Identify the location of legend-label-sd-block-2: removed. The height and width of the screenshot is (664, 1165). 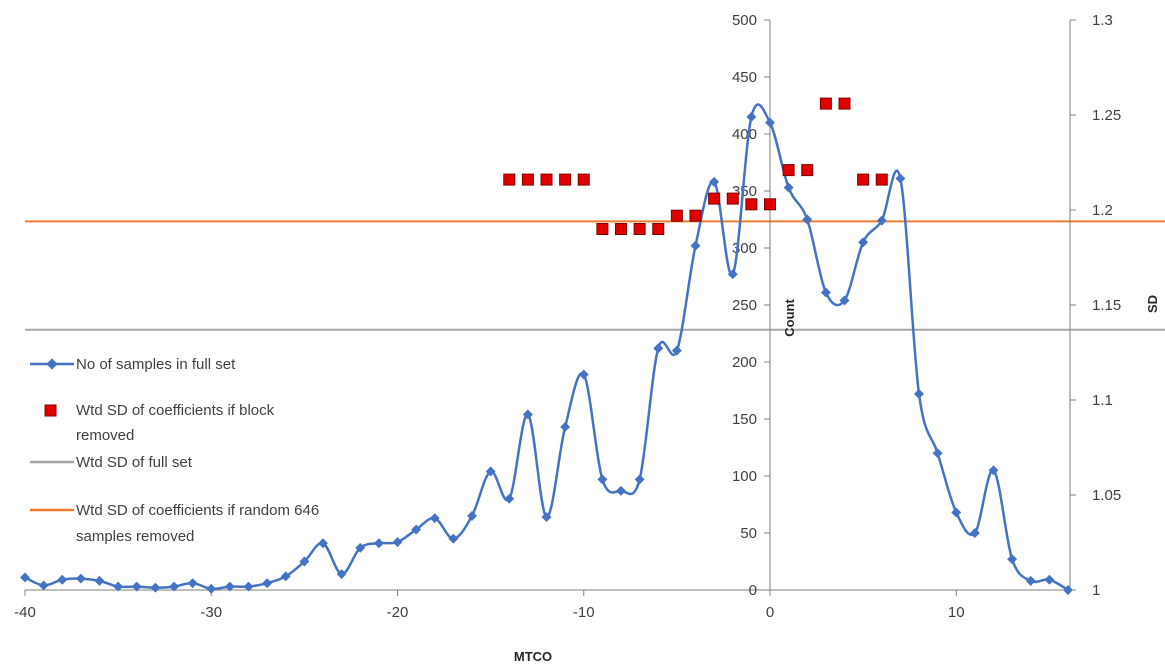
(105, 435).